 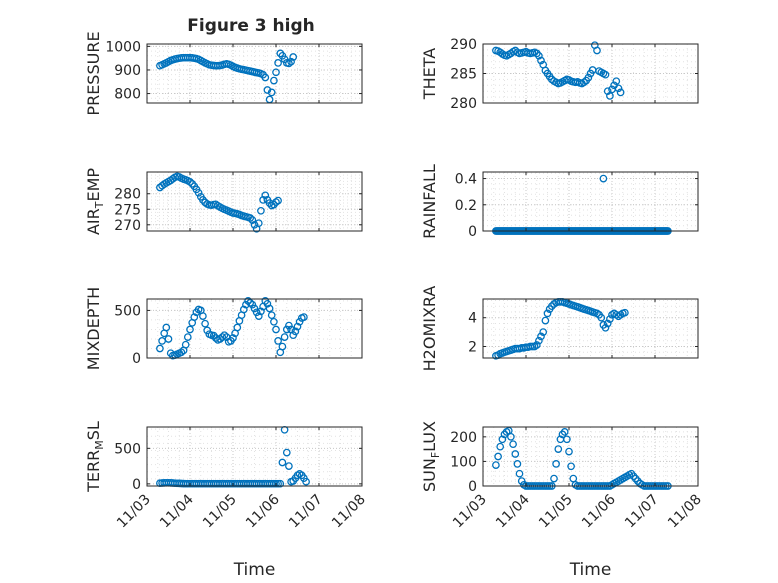 What do you see at coordinates (463, 75) in the screenshot?
I see `y-tick-label: 285` at bounding box center [463, 75].